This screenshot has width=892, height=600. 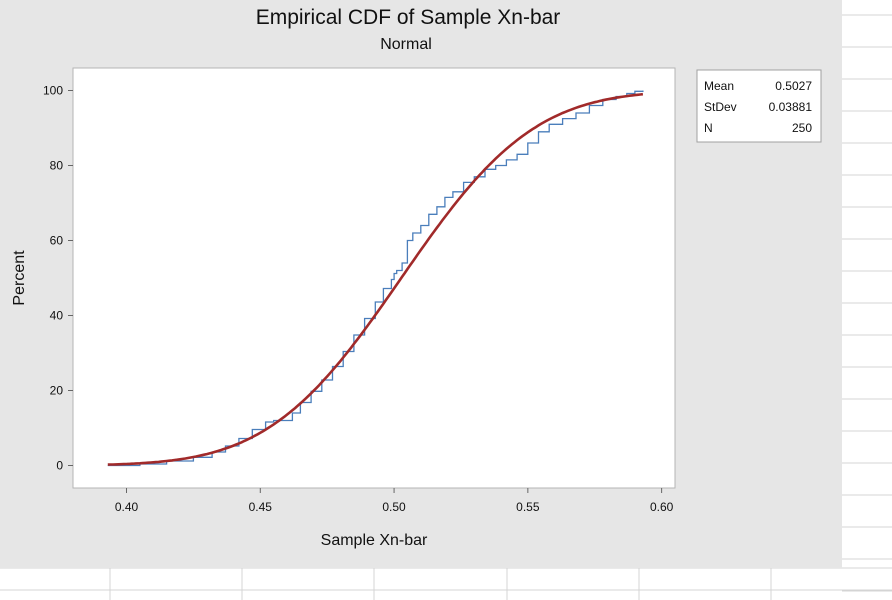 What do you see at coordinates (791, 107) in the screenshot?
I see `stat-stdev-value: 0.03881` at bounding box center [791, 107].